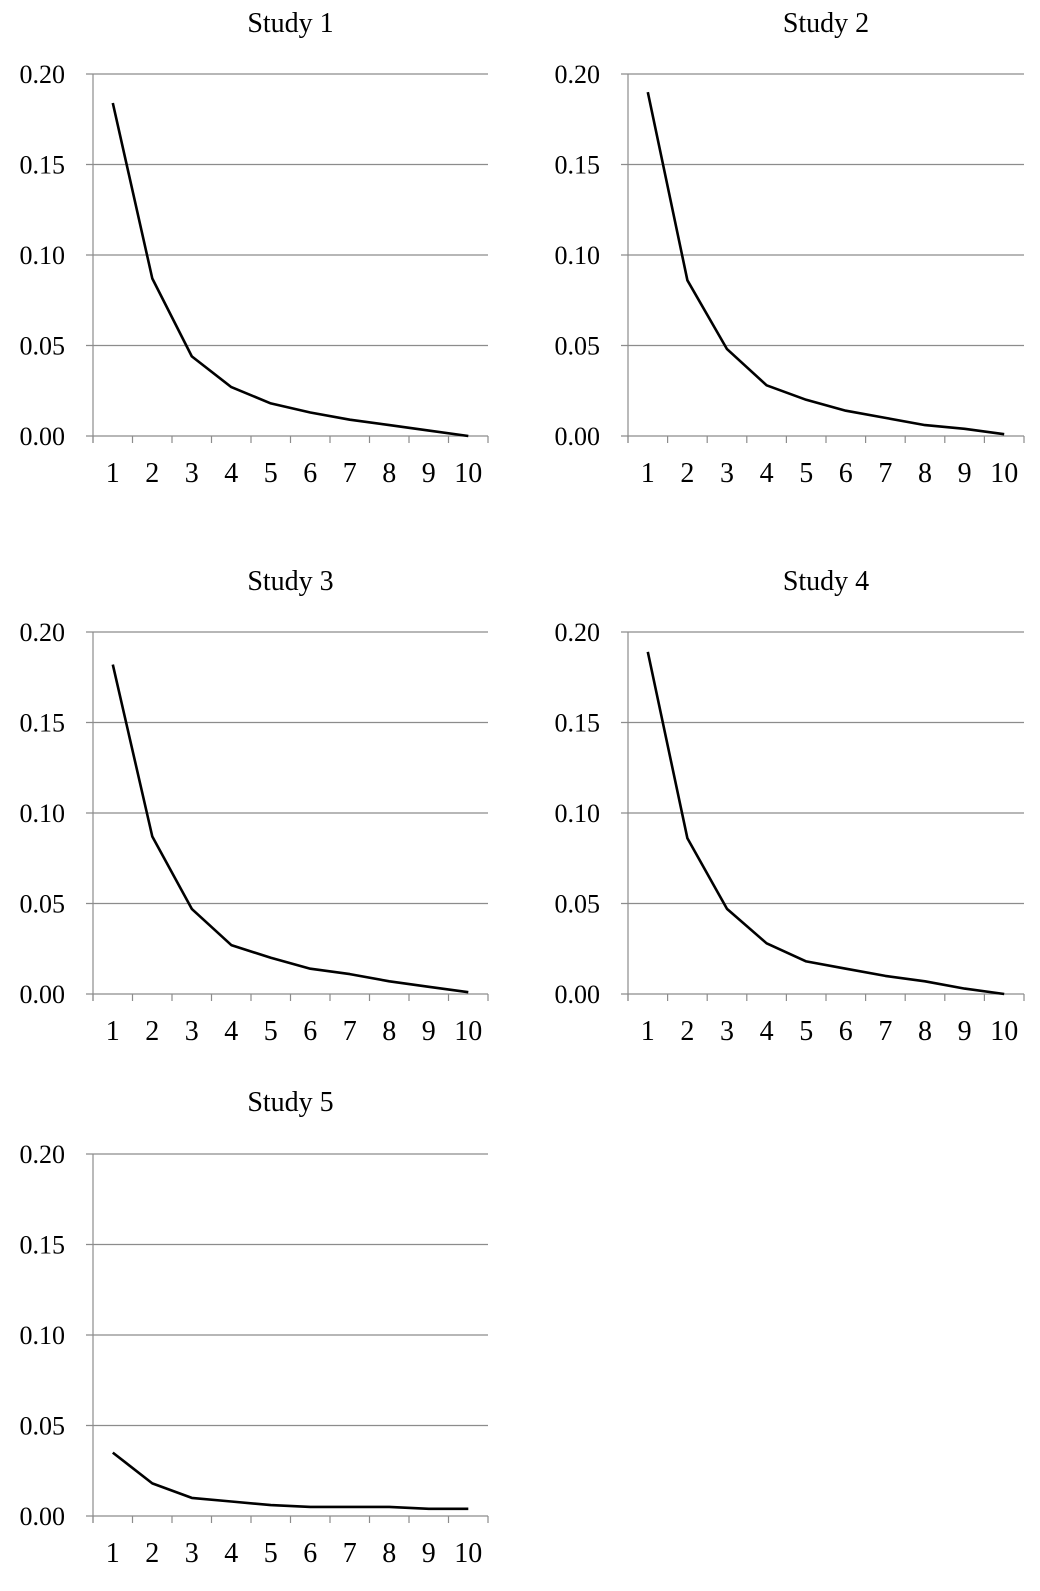  I want to click on chart-panel-study-4: Study 4 0.00 0.05 0.10 0.15 0.20 1 2 3 4 5 6 7 8 9 10, so click(790, 806).